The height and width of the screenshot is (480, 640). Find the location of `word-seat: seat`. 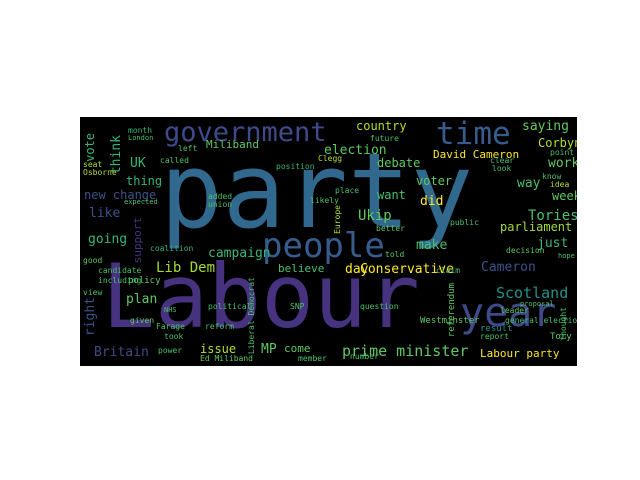

word-seat: seat is located at coordinates (93, 164).